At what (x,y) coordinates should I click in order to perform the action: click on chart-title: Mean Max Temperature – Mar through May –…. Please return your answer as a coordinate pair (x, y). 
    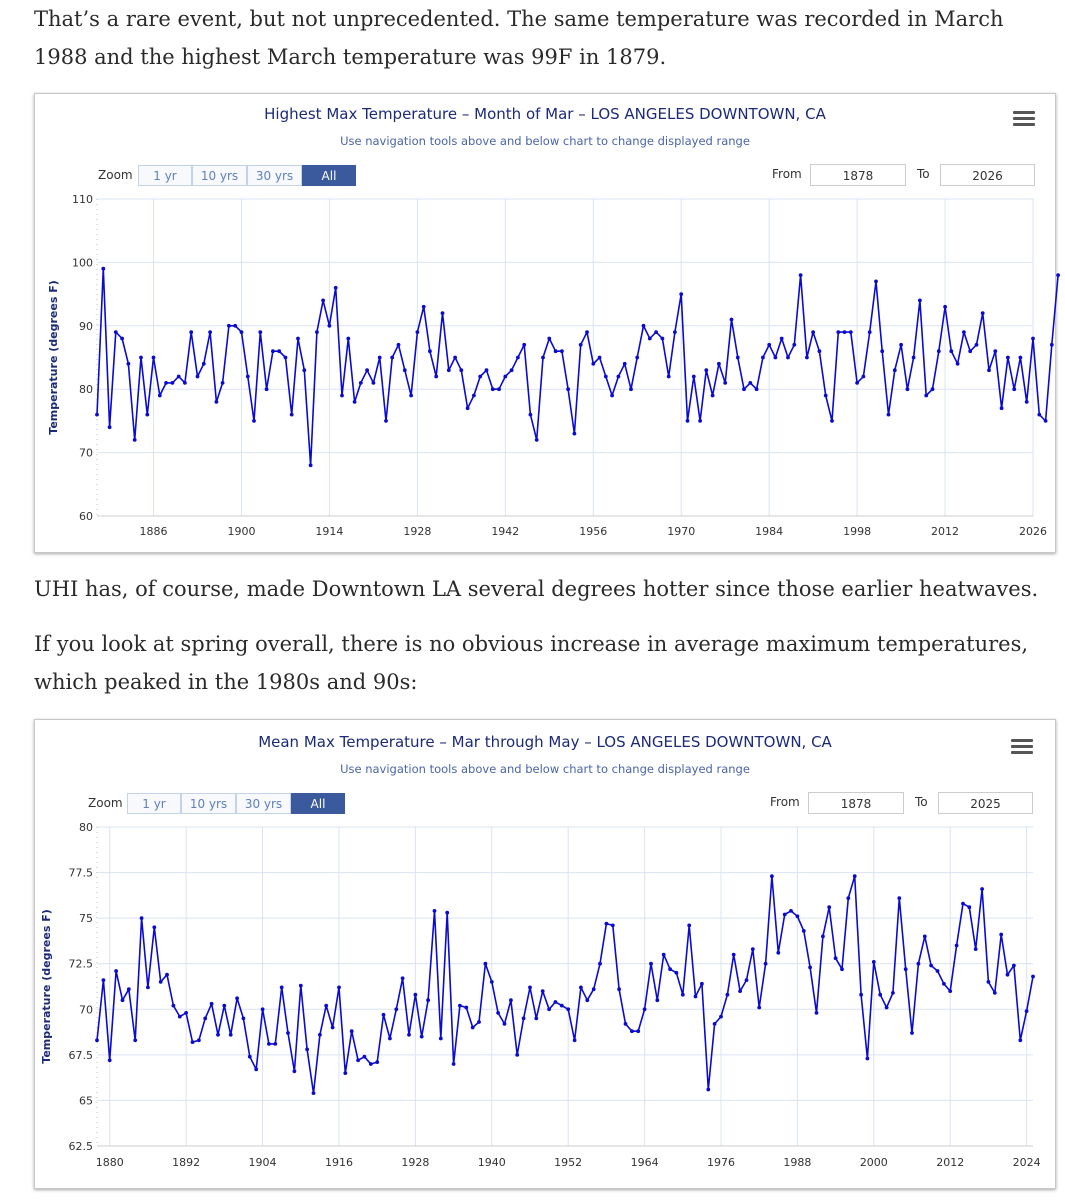
    Looking at the image, I should click on (545, 742).